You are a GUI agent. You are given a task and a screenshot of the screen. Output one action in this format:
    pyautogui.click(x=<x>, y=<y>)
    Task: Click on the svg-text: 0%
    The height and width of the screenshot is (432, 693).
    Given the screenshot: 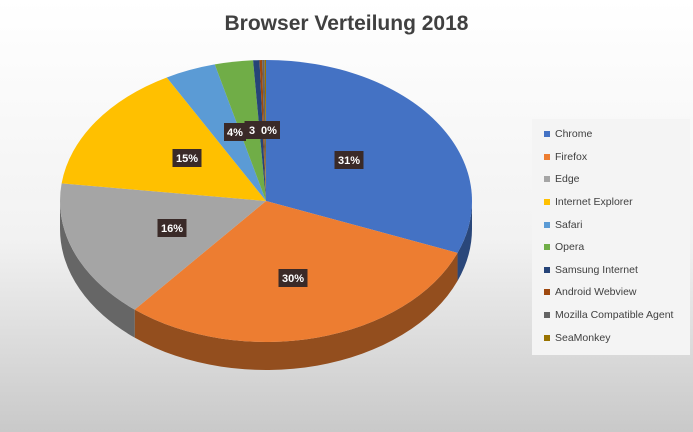 What is the action you would take?
    pyautogui.click(x=269, y=131)
    